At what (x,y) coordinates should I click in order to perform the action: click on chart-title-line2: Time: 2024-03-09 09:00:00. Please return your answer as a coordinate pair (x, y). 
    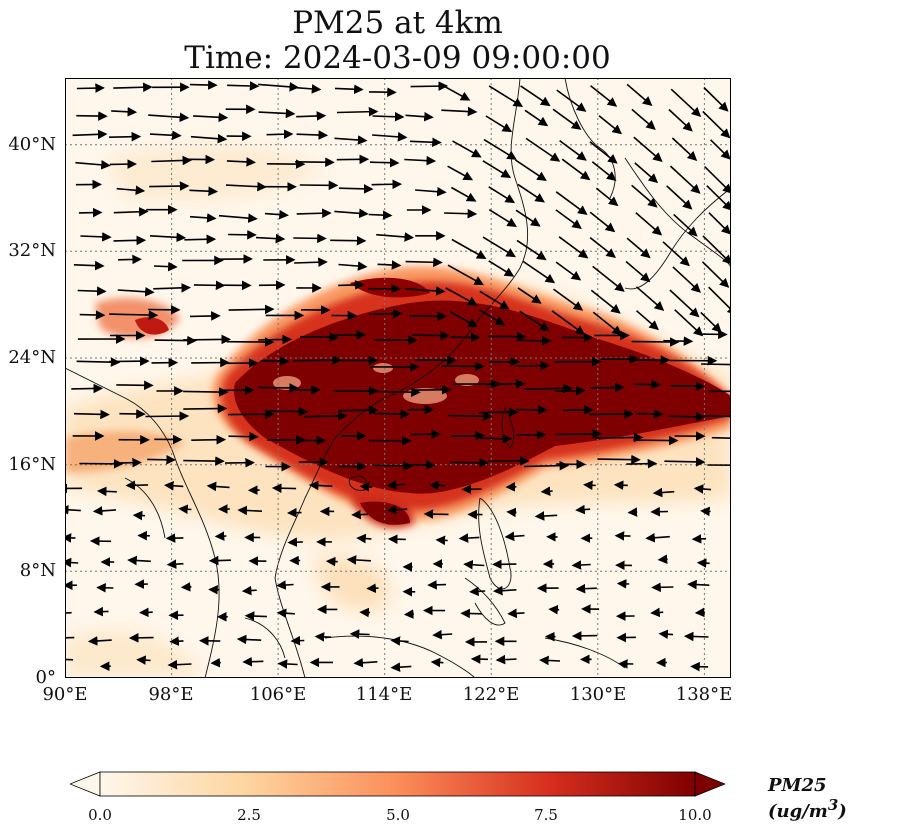
    Looking at the image, I should click on (397, 58).